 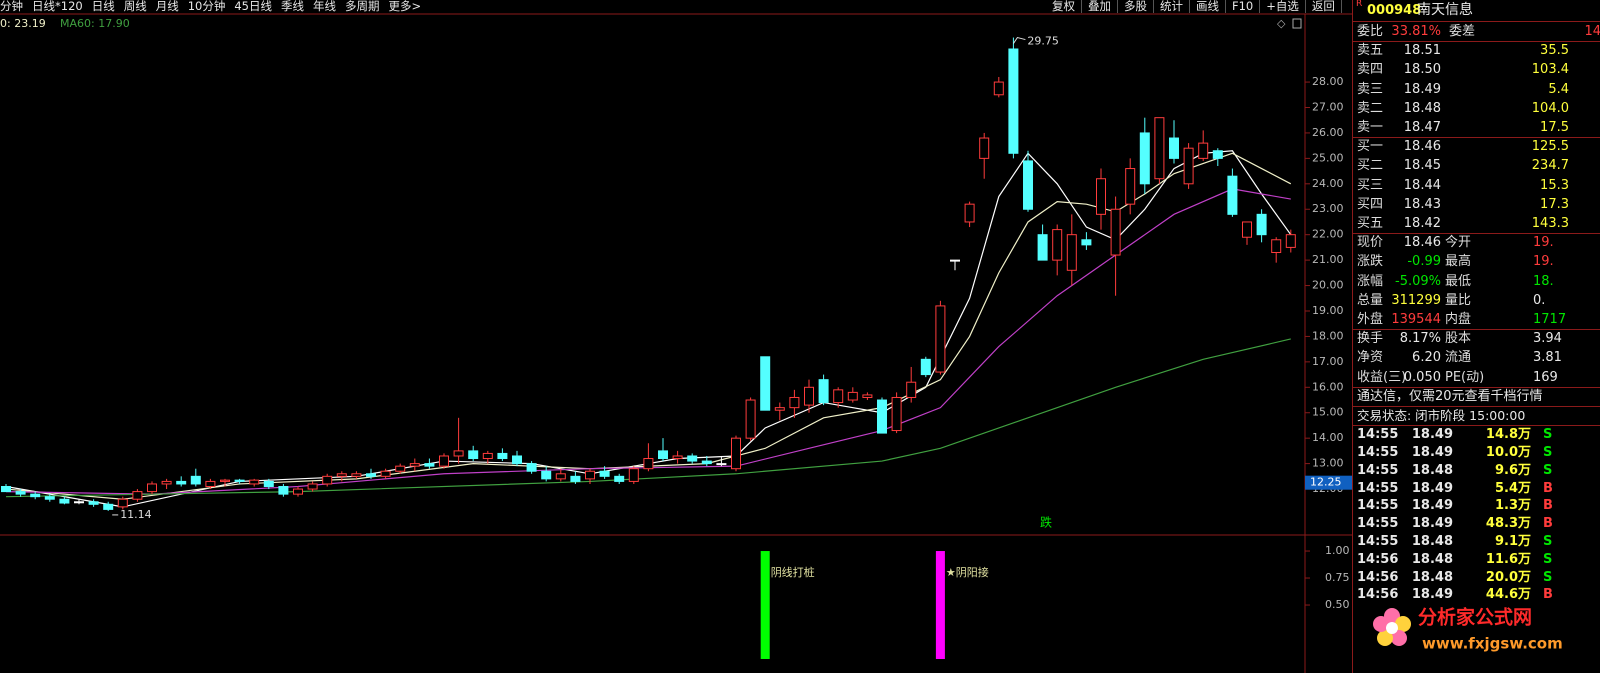 I want to click on watermark-title: 分析家公式网, so click(x=1475, y=617).